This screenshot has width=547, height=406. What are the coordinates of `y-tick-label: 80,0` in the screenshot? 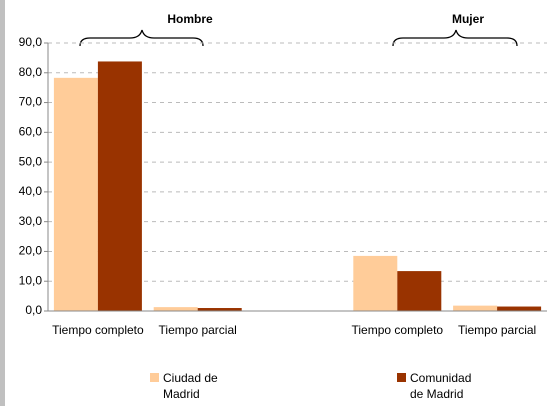 It's located at (31, 72).